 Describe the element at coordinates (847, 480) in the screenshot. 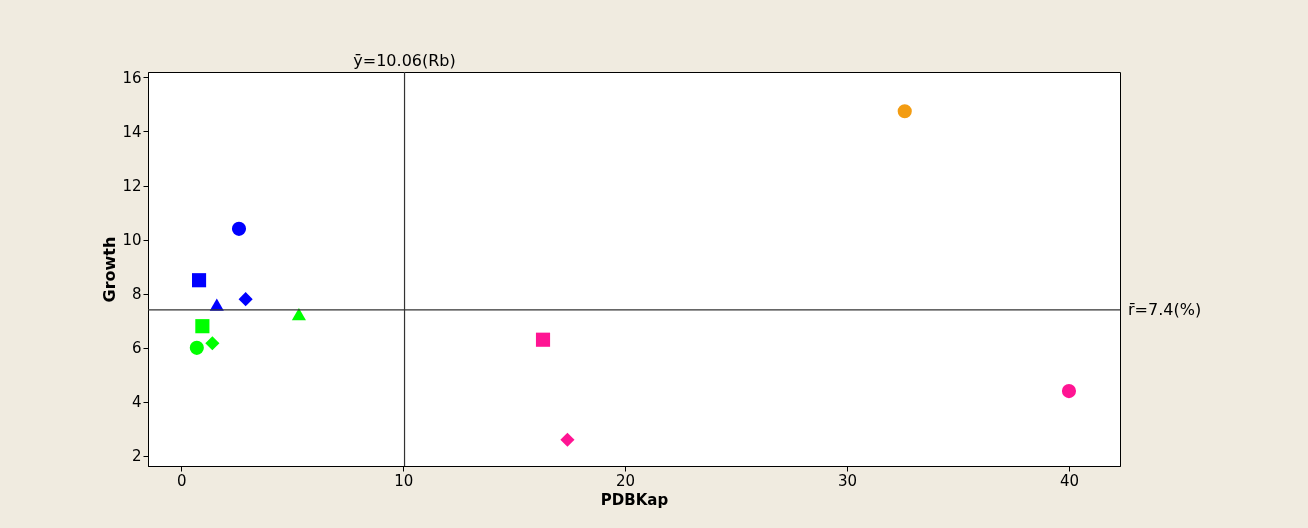

I see `x-tick-label: 30` at that location.